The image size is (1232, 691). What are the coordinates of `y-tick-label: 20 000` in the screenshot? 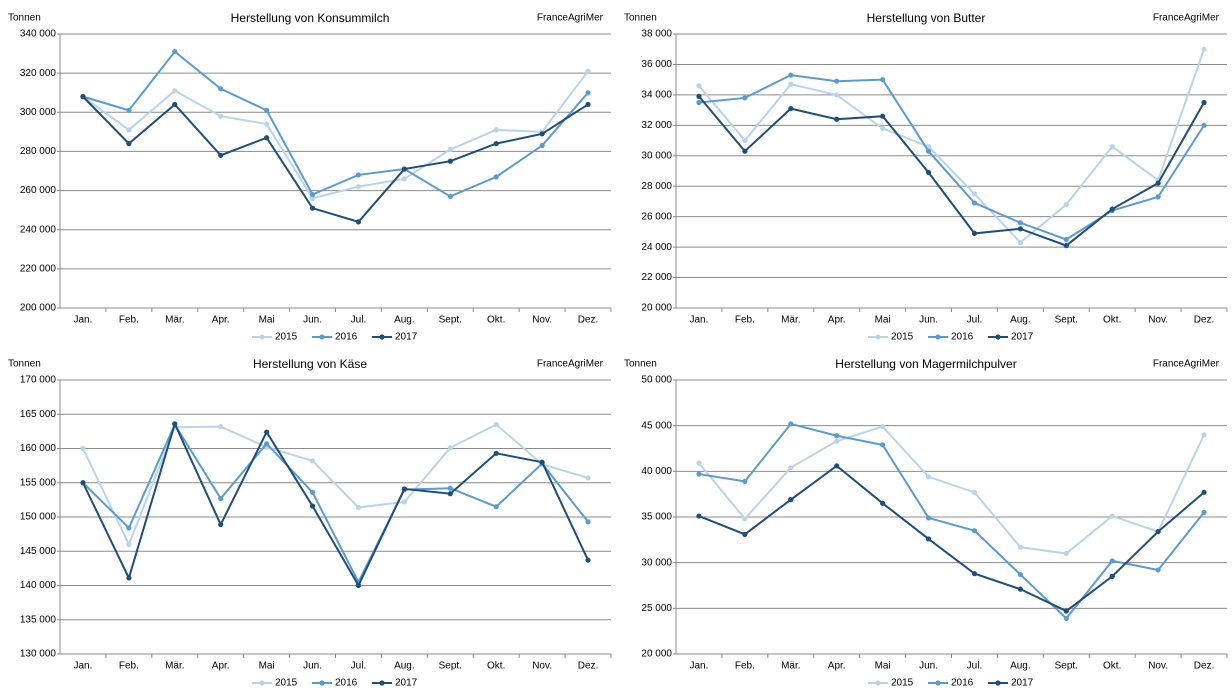 It's located at (656, 654).